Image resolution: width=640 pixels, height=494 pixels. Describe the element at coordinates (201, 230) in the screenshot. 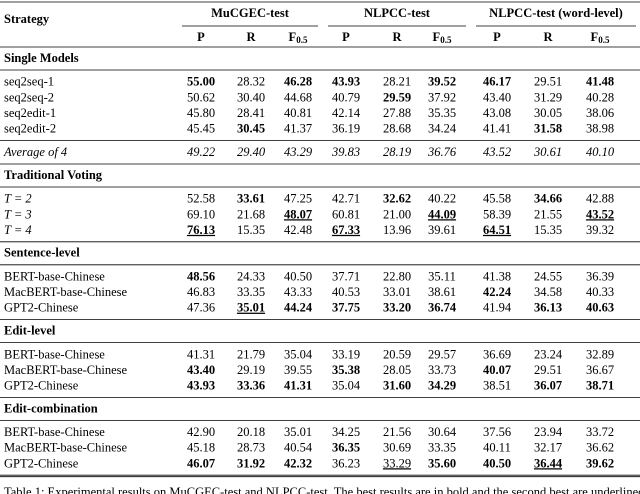

I see `cell-value: 76.13` at that location.